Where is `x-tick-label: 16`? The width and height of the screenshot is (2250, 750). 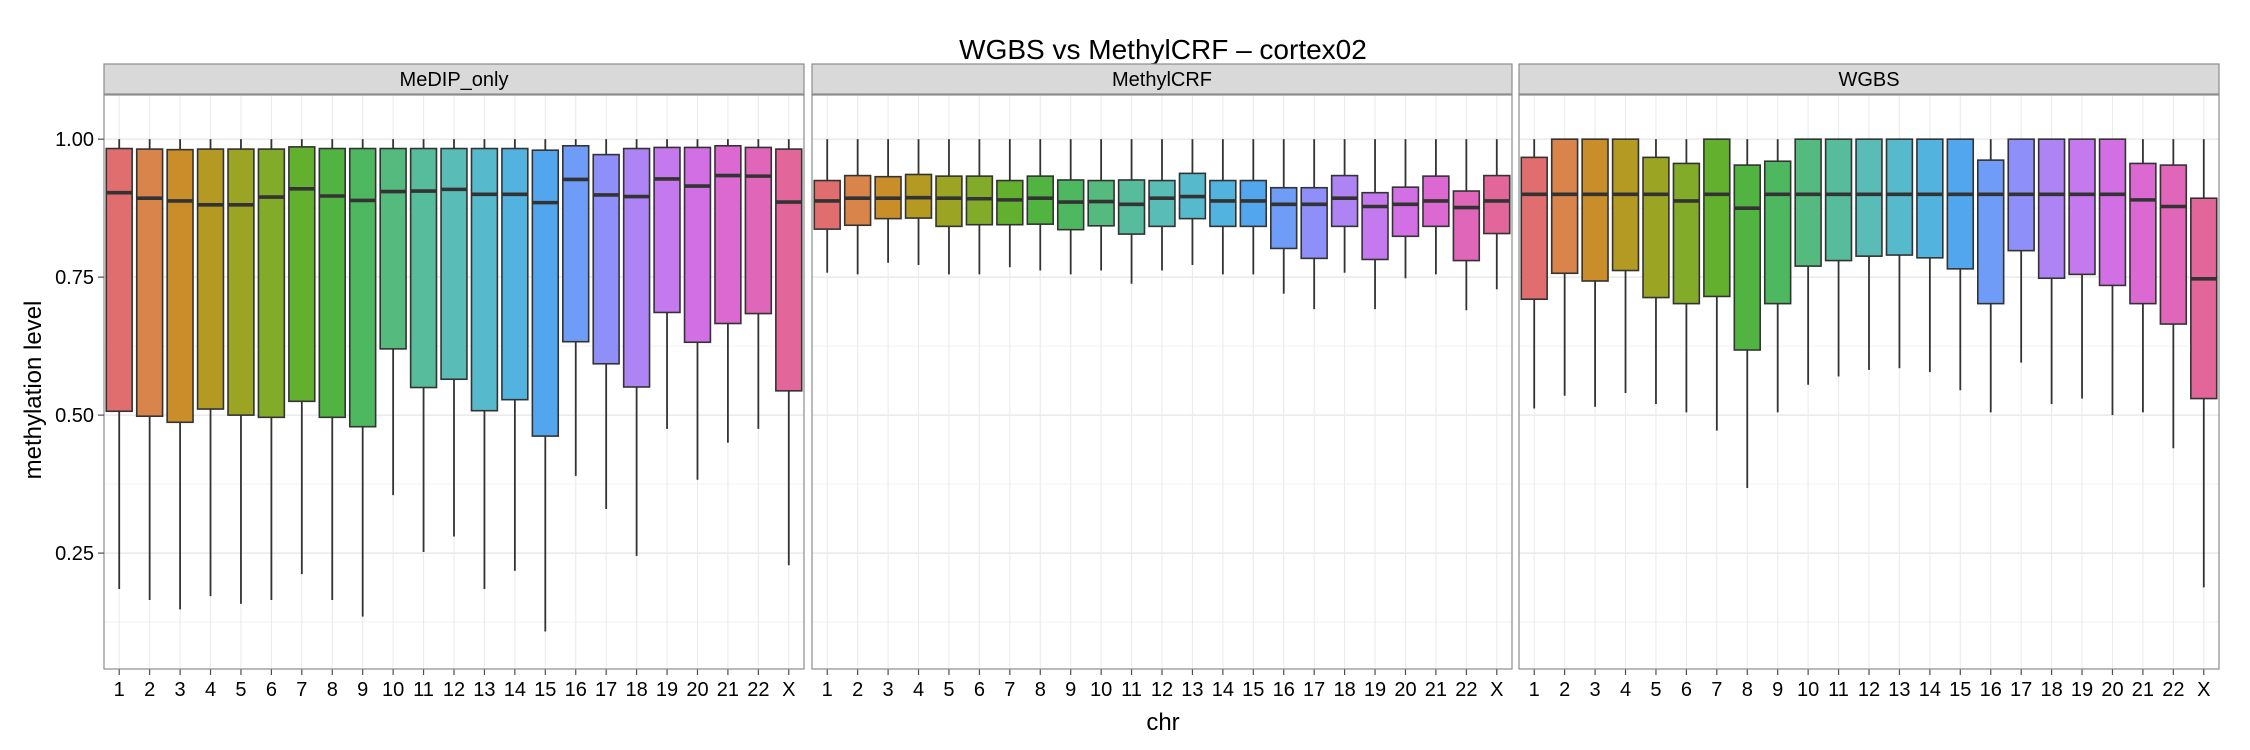
x-tick-label: 16 is located at coordinates (1991, 690).